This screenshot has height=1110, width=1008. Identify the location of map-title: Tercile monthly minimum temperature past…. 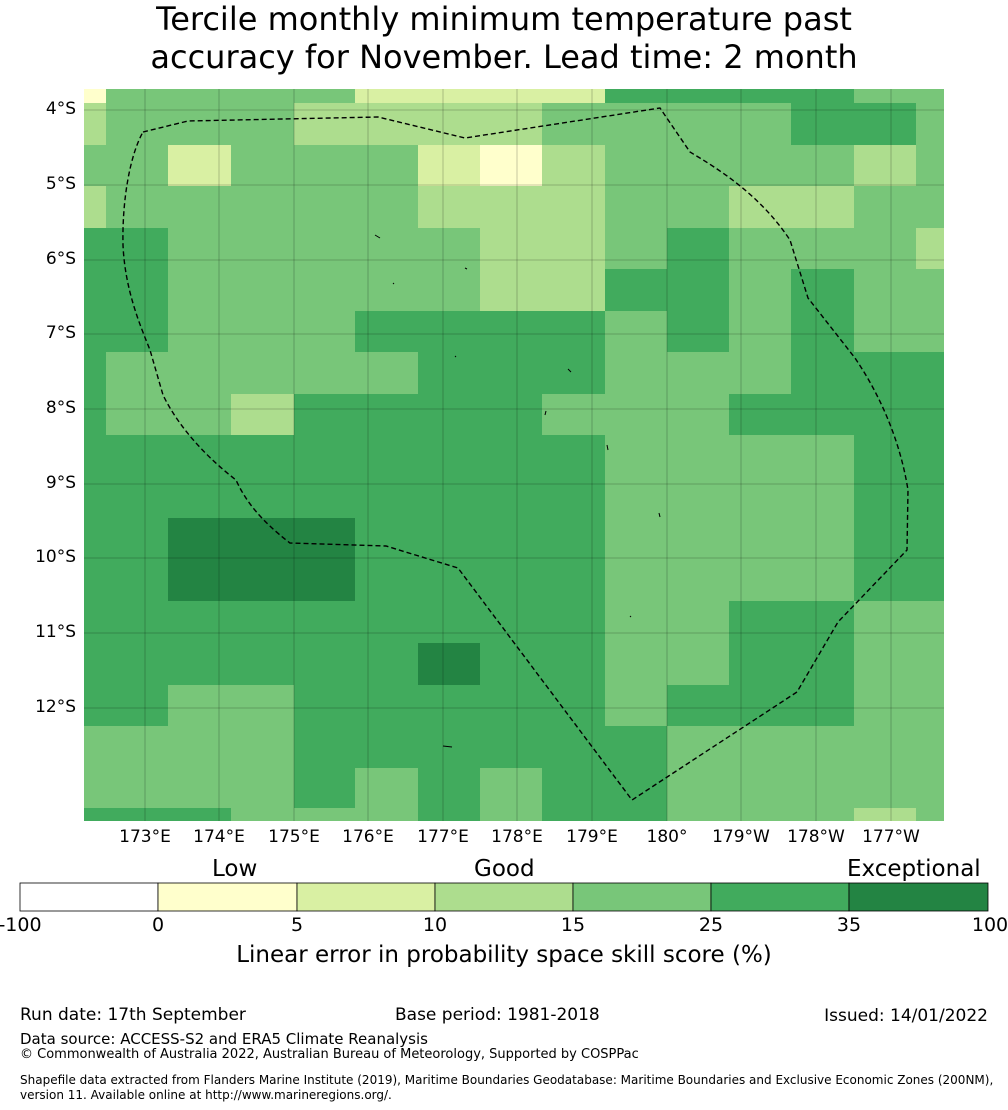
(504, 38).